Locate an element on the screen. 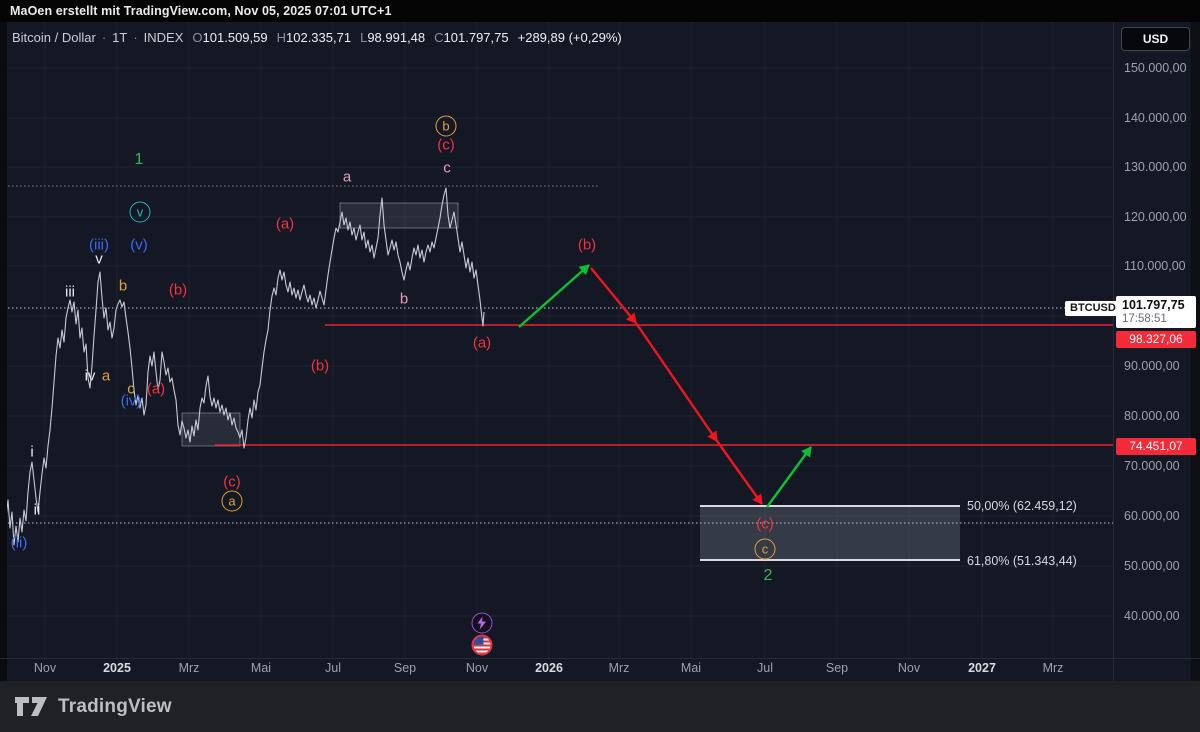  ohlc-high-key: H is located at coordinates (281, 37).